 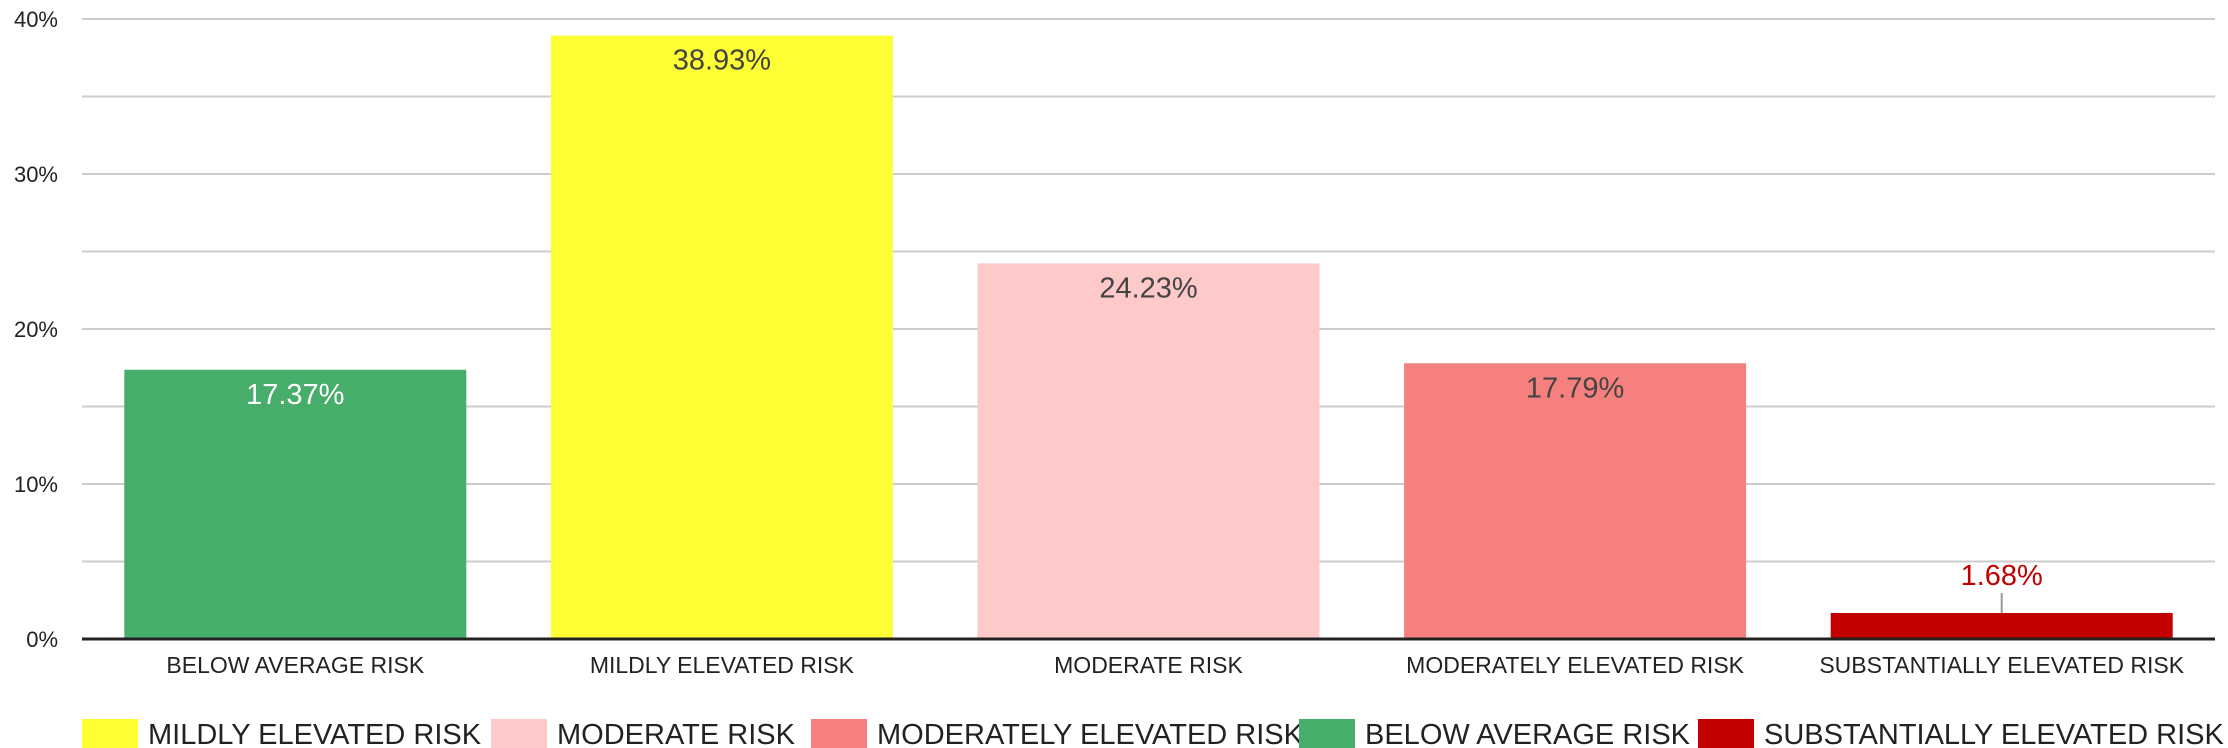 What do you see at coordinates (722, 61) in the screenshot?
I see `value-label: 38.93%` at bounding box center [722, 61].